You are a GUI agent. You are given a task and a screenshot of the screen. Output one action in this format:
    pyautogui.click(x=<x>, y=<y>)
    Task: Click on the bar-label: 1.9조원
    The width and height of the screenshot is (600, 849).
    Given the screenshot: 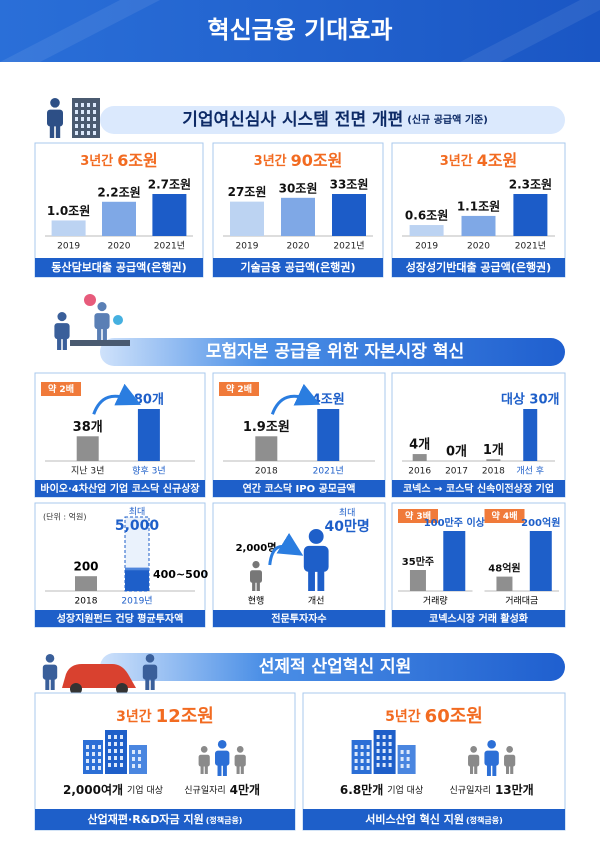 What is the action you would take?
    pyautogui.click(x=266, y=427)
    